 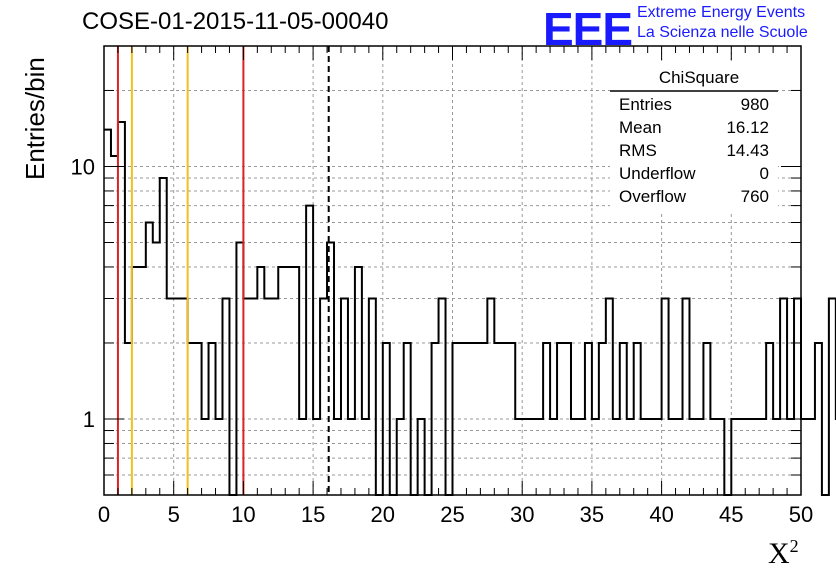 I want to click on logo-subtitle-1: Extreme Energy Events, so click(x=721, y=12).